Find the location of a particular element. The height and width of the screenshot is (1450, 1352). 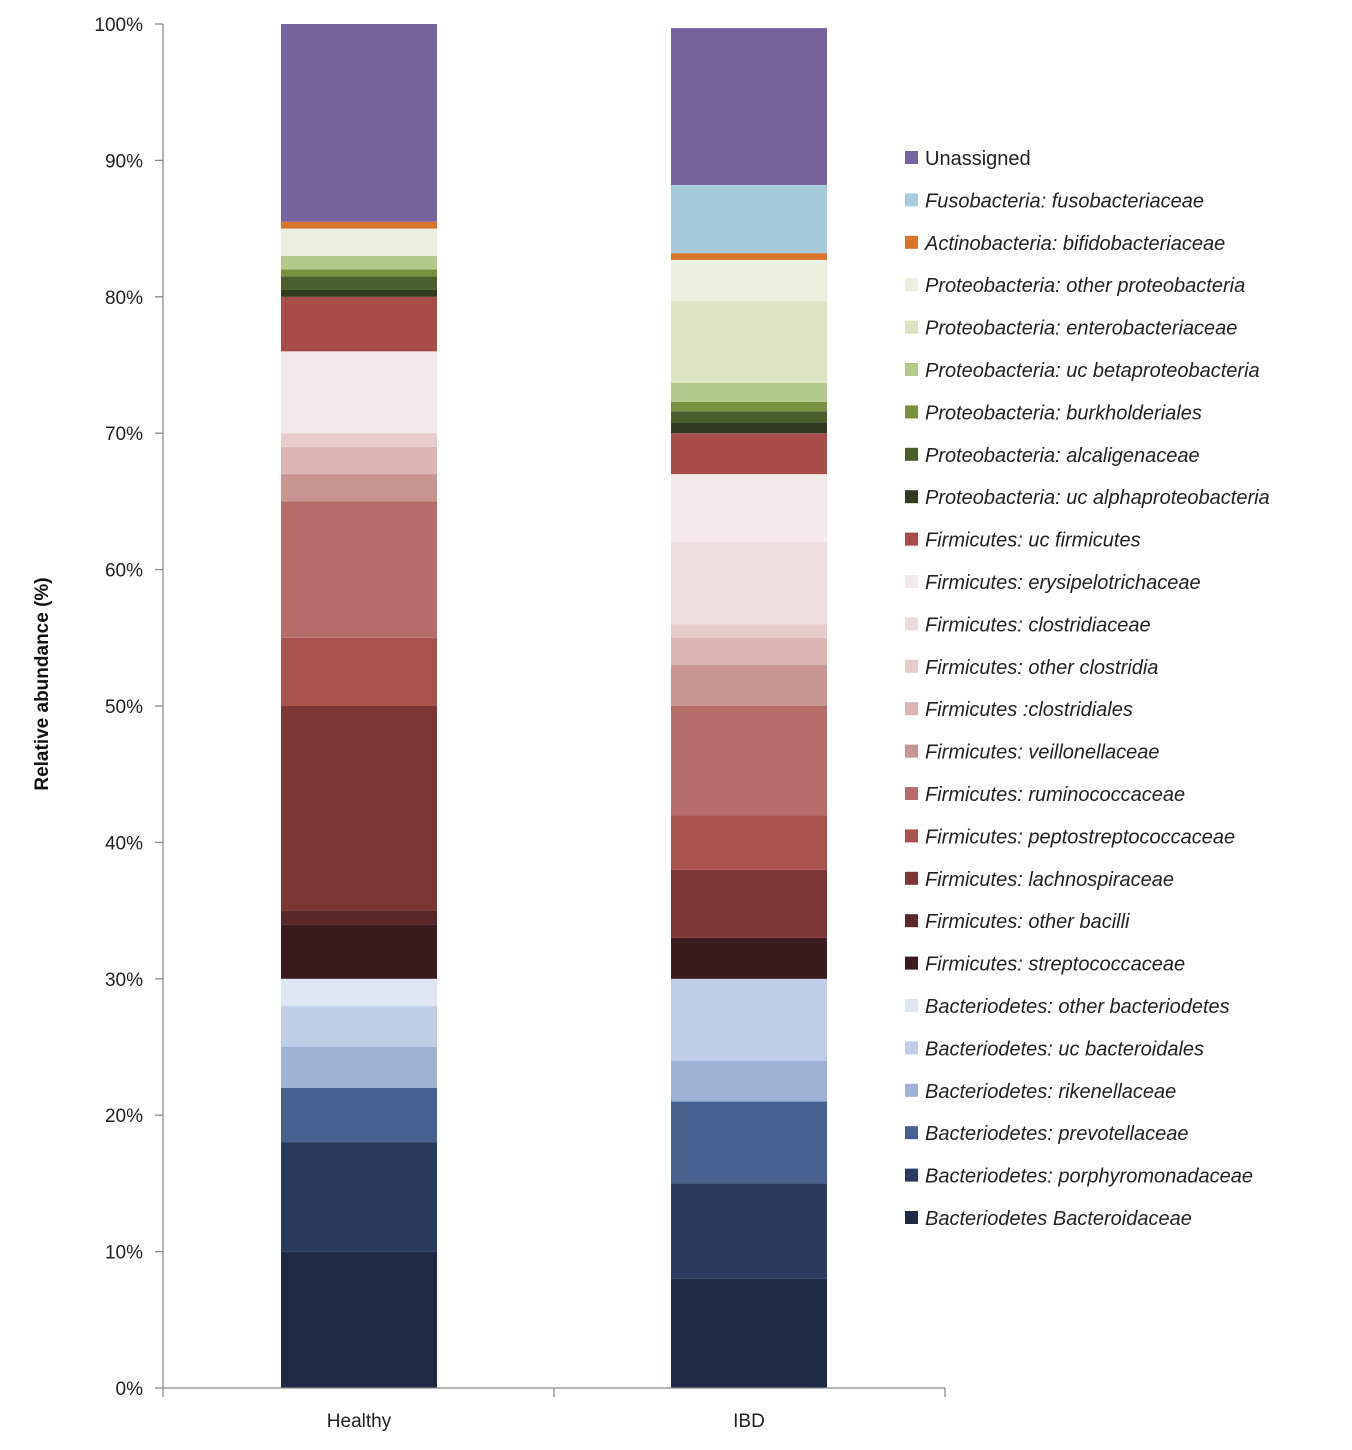

legend-item: Firmicutes: lachnospiraceae is located at coordinates (1039, 880).